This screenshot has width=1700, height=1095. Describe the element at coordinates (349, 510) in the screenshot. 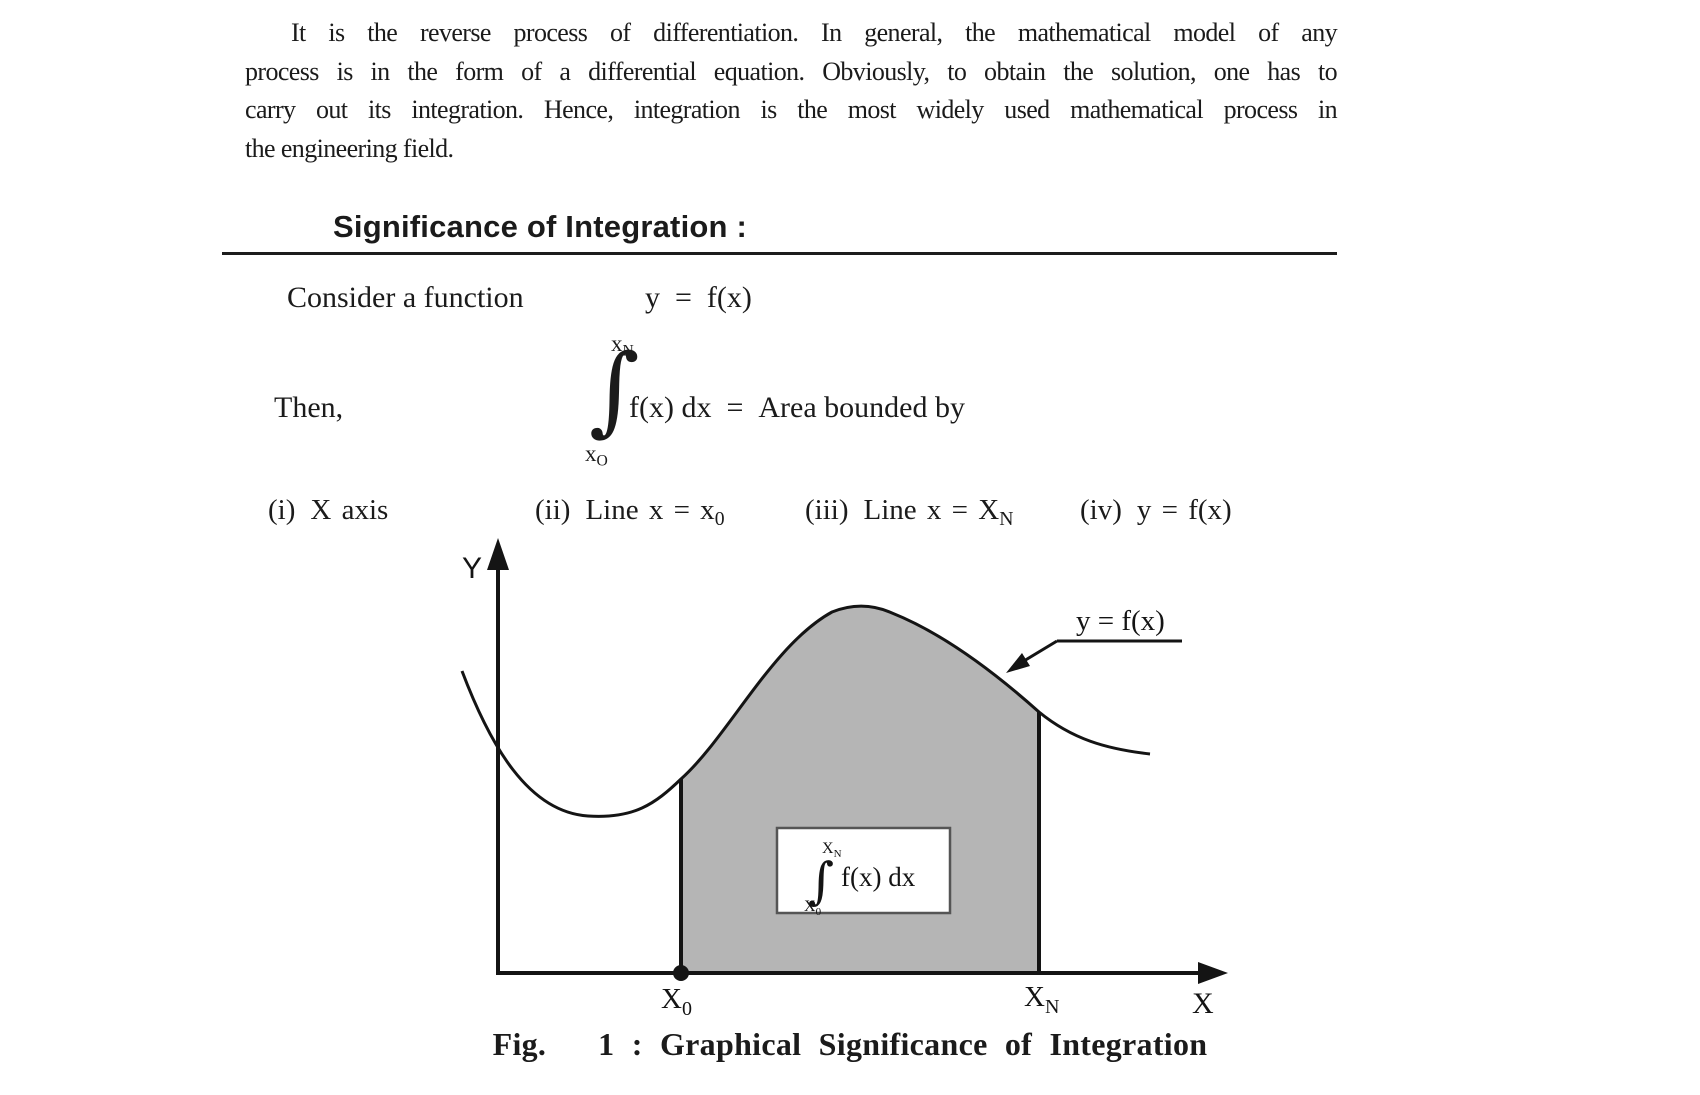

I see `item-text: X axis` at that location.